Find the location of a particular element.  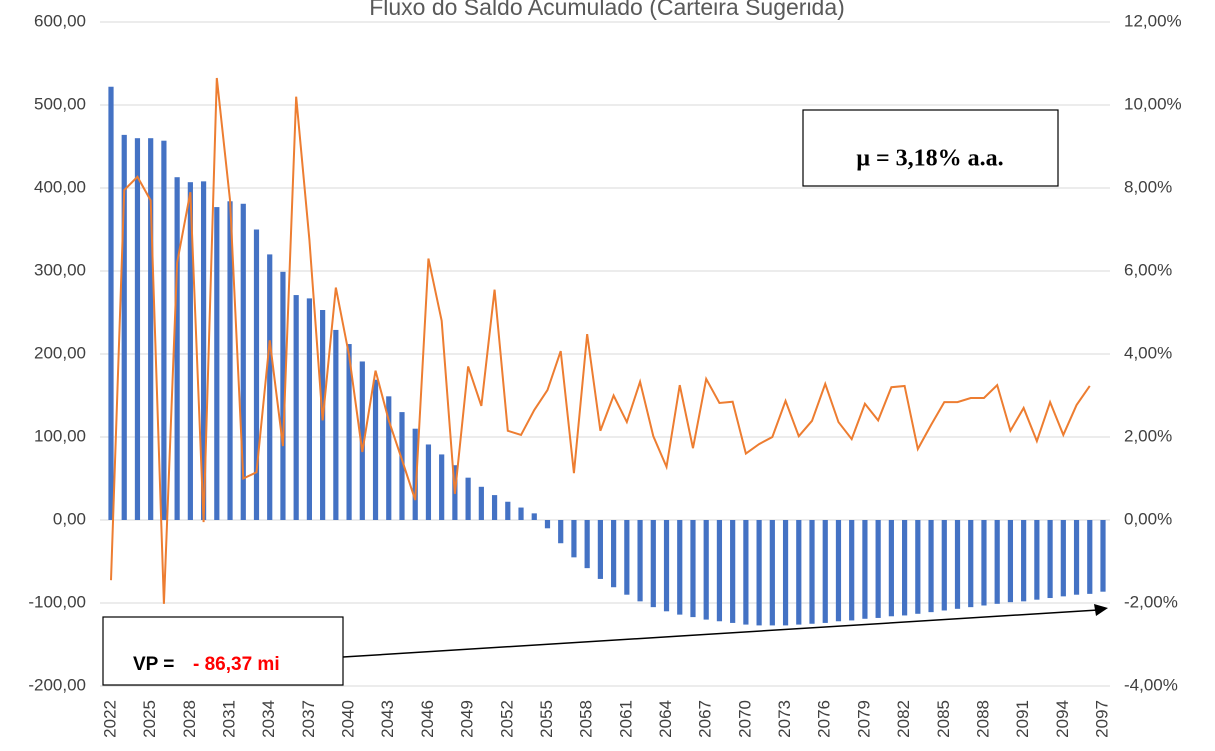

x-tick-label: 2064 is located at coordinates (665, 719).